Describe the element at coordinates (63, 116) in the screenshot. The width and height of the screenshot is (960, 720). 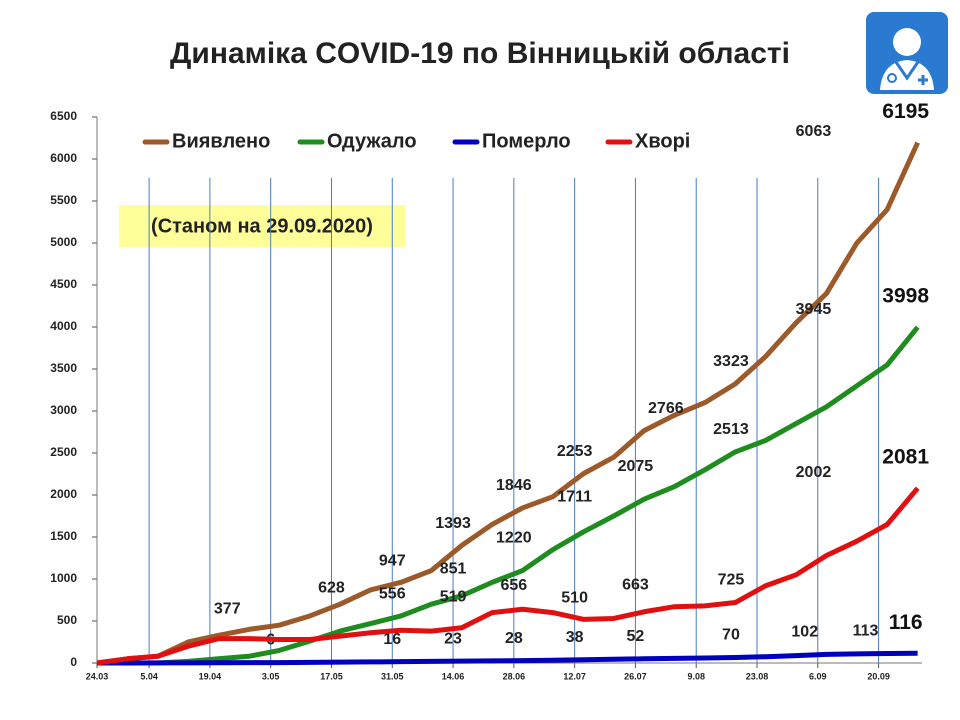
I see `y-tick-label: 6500` at that location.